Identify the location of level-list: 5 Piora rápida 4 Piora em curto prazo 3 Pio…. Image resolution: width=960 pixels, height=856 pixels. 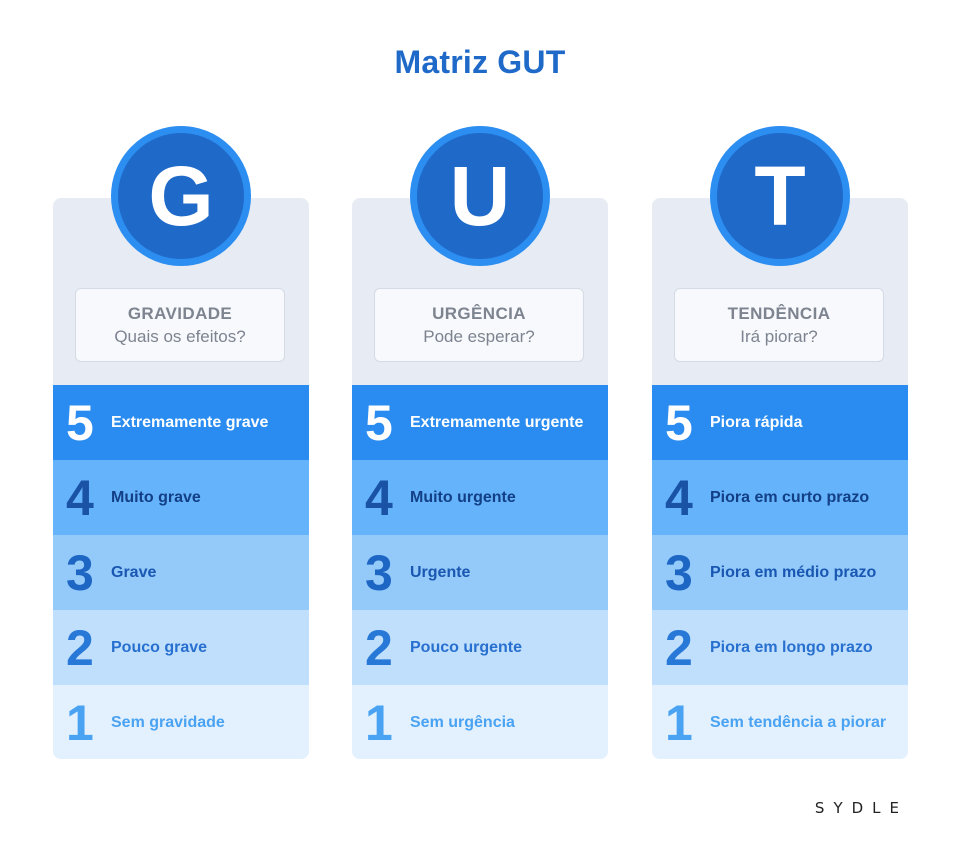
(780, 572).